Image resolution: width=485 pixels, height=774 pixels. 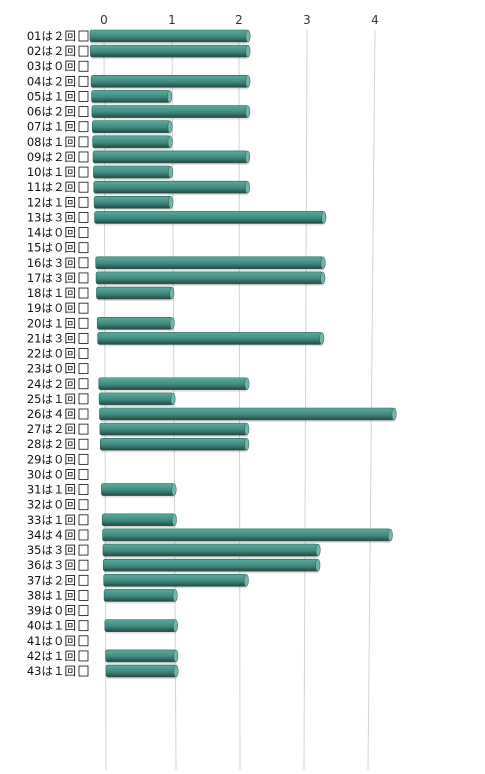 What do you see at coordinates (51, 202) in the screenshot?
I see `category-label: 12は１回` at bounding box center [51, 202].